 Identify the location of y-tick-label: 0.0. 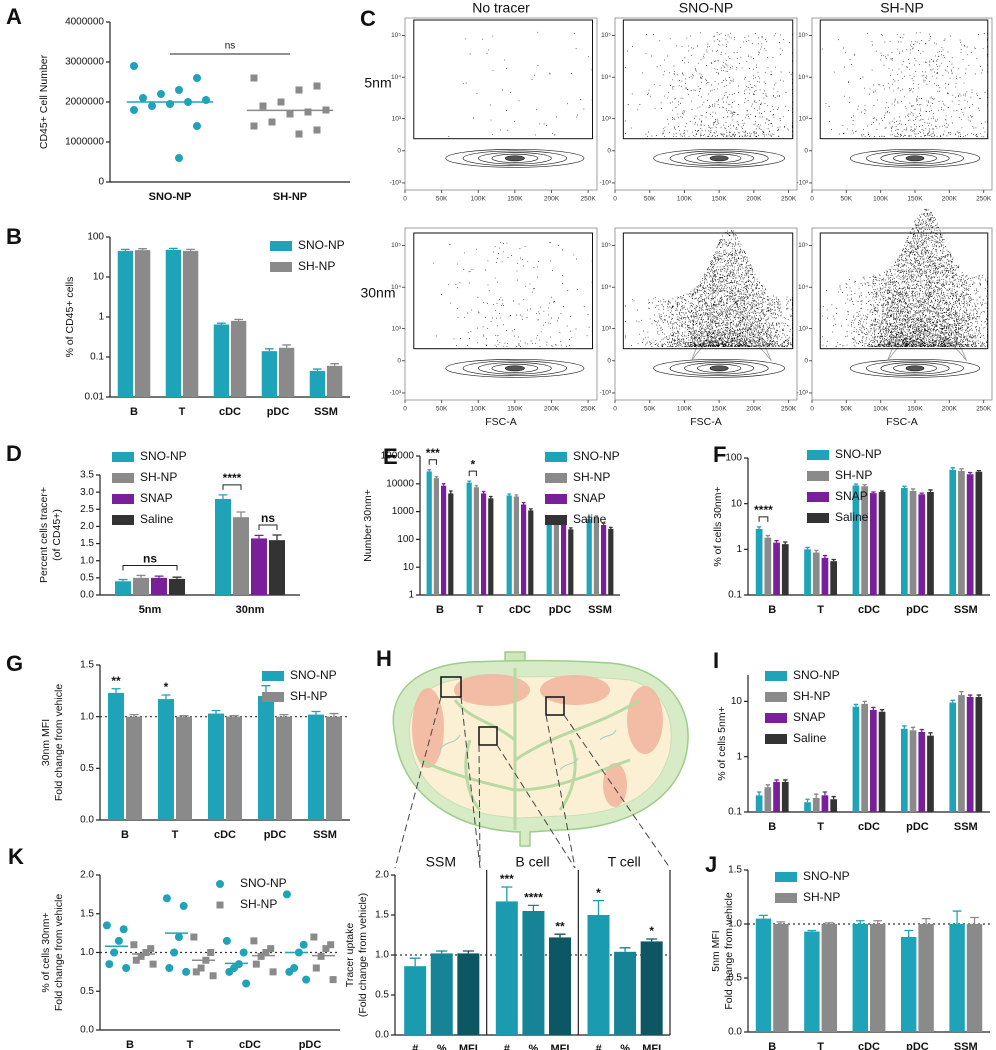
(382, 1035).